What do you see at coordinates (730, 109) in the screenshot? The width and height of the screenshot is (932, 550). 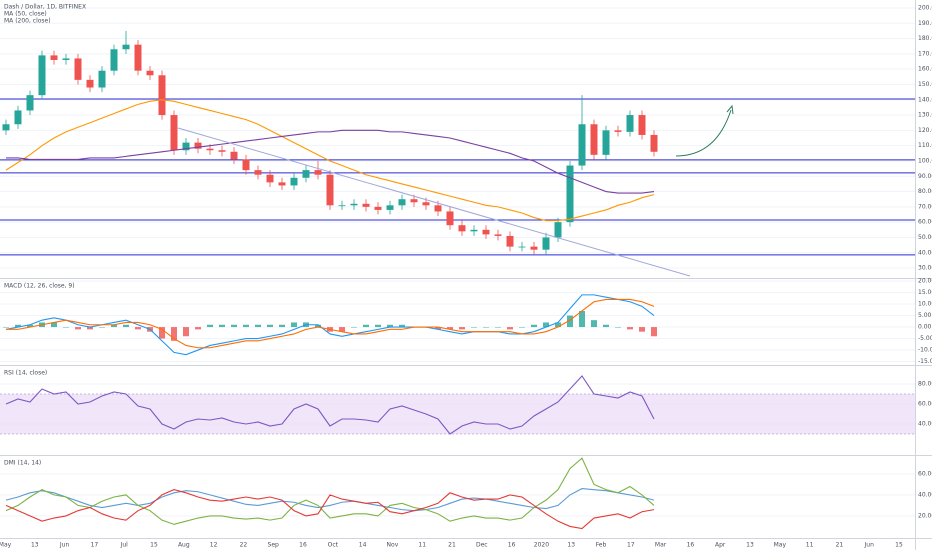 I see `arrow-head` at bounding box center [730, 109].